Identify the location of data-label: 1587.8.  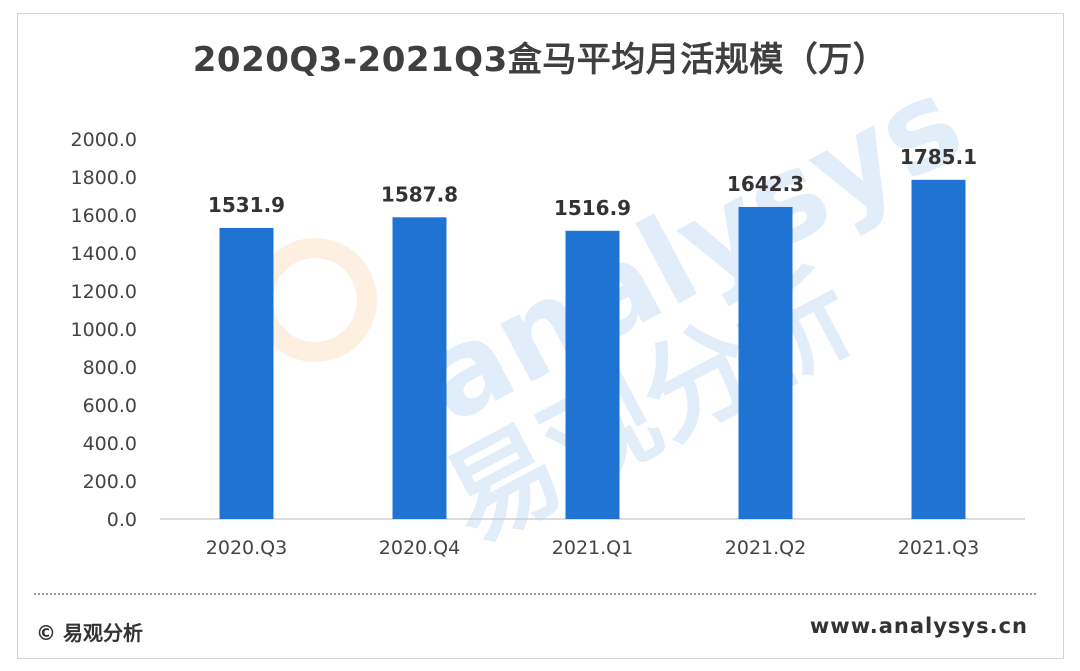
(419, 194).